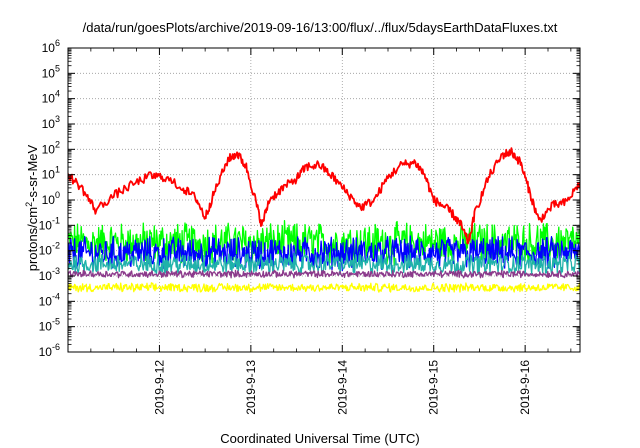  What do you see at coordinates (525, 387) in the screenshot?
I see `x-tick-label: 2019-9-16` at bounding box center [525, 387].